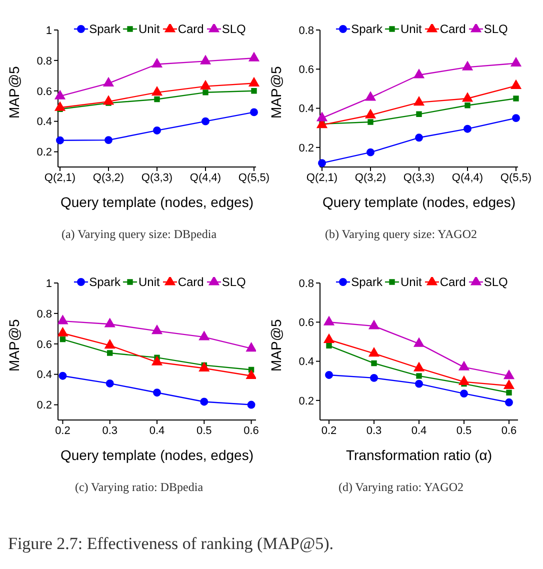 The width and height of the screenshot is (543, 569). I want to click on x-tick-label: 0.3, so click(374, 430).